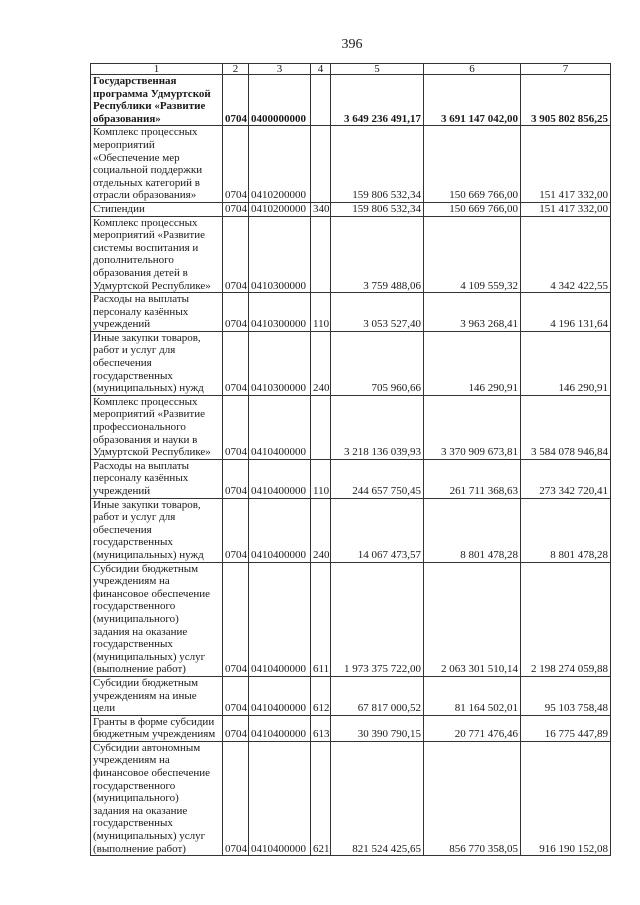  Describe the element at coordinates (472, 619) in the screenshot. I see `amount-col6: 2 063 301 510,14` at that location.